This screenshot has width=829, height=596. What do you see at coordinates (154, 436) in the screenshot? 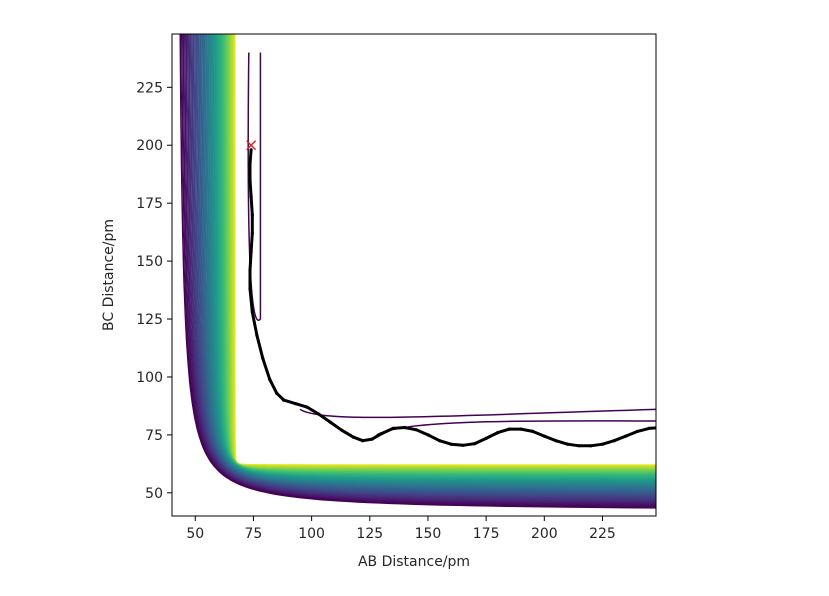
I see `y-tick-label: 75` at bounding box center [154, 436].